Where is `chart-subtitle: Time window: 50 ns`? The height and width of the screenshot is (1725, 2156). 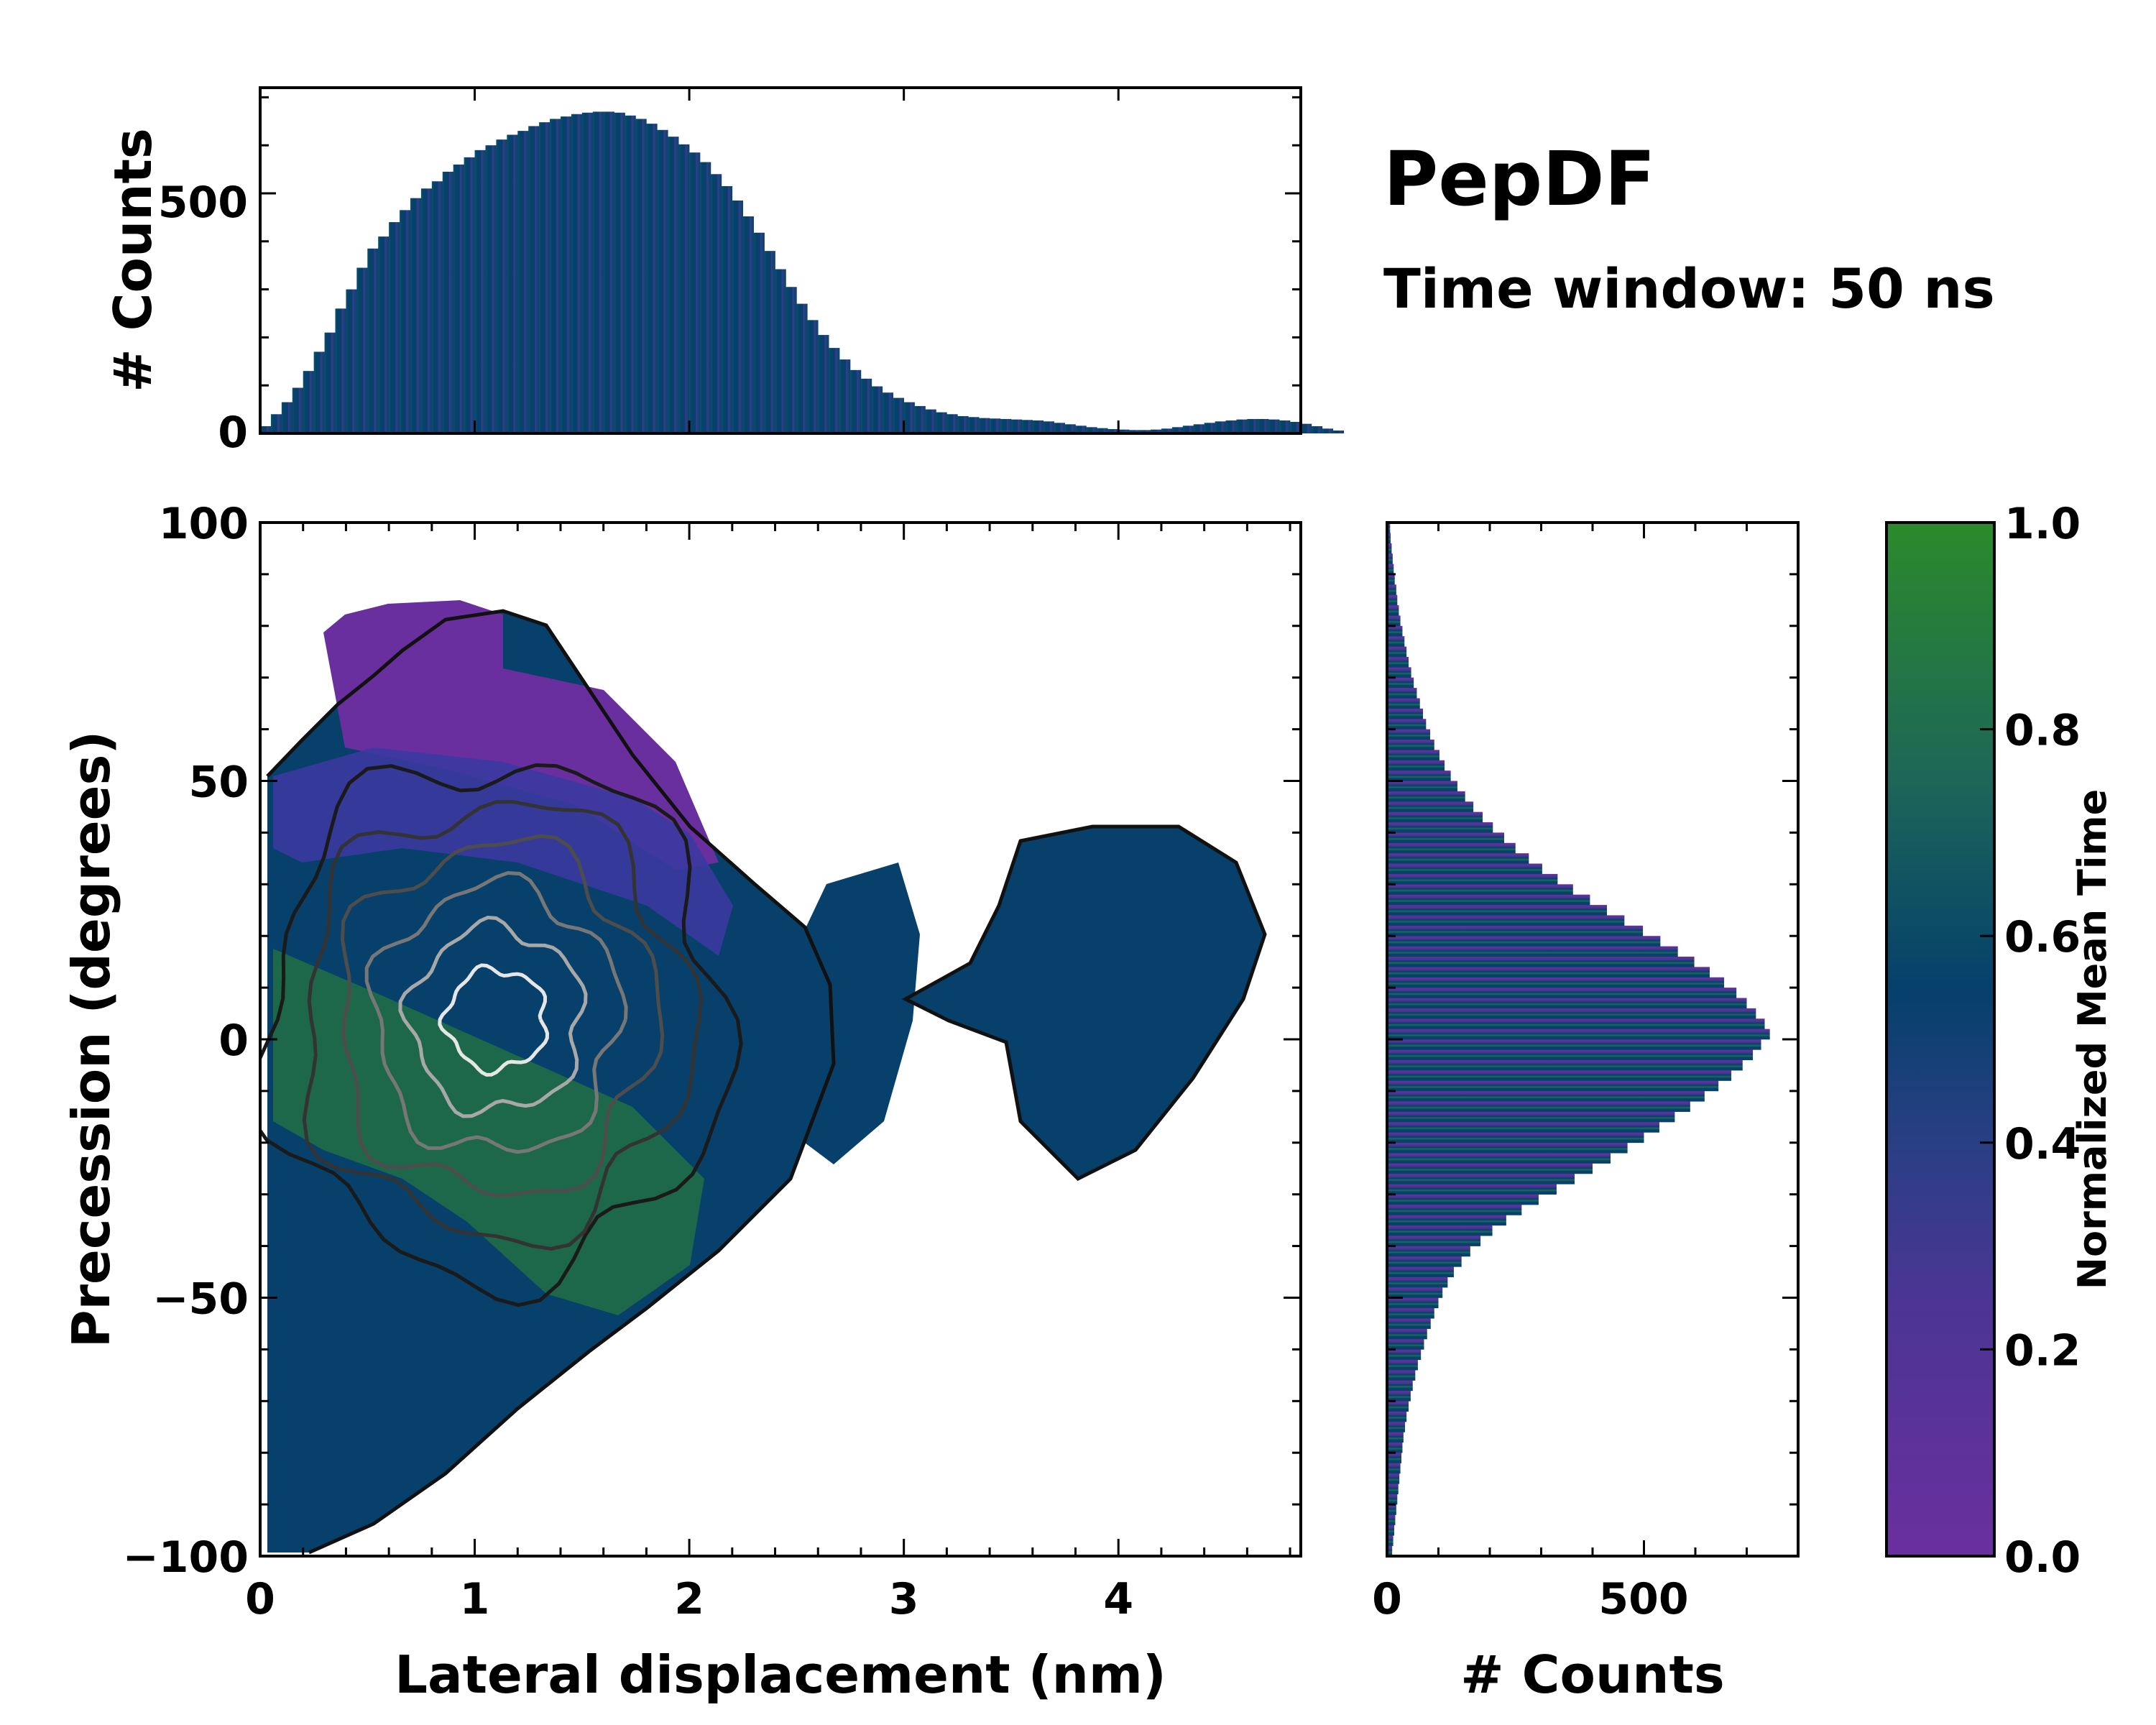
chart-subtitle: Time window: 50 ns is located at coordinates (1689, 289).